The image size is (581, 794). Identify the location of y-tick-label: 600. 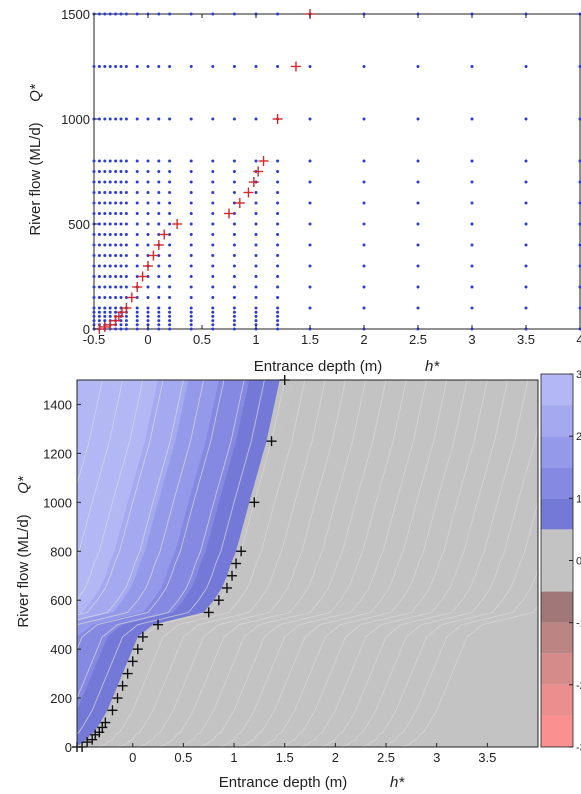
(61, 600).